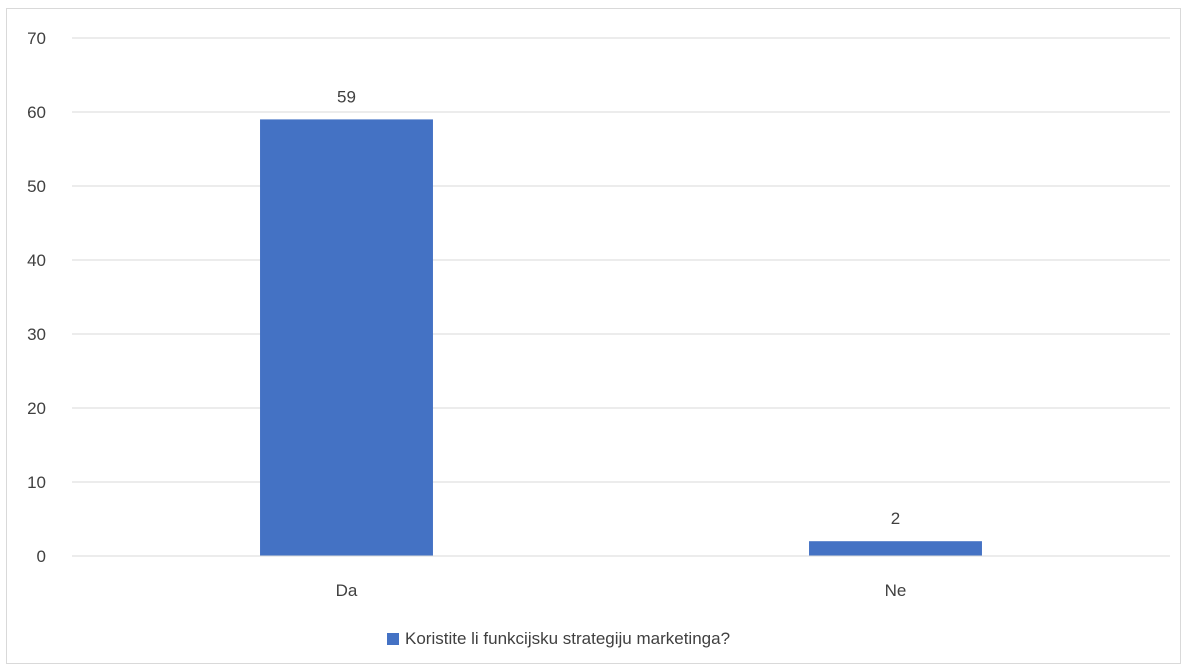  Describe the element at coordinates (36, 38) in the screenshot. I see `y-tick-label: 70` at that location.